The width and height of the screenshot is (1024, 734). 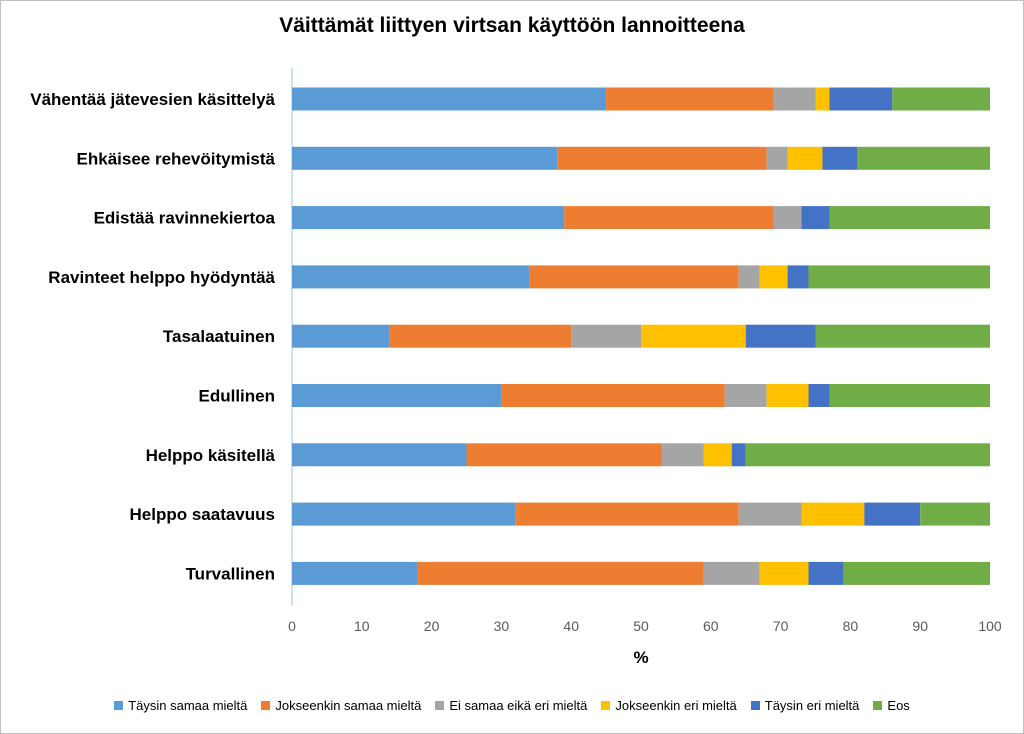 I want to click on legend-label: Jokseenkin samaa mieltä, so click(x=348, y=705).